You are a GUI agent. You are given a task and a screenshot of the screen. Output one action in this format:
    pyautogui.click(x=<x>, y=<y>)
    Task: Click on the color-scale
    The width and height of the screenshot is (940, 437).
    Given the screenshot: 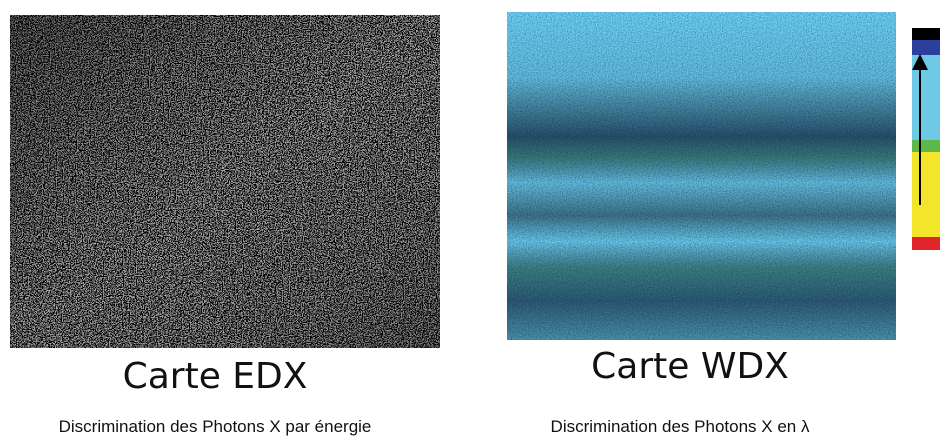 What is the action you would take?
    pyautogui.click(x=926, y=139)
    